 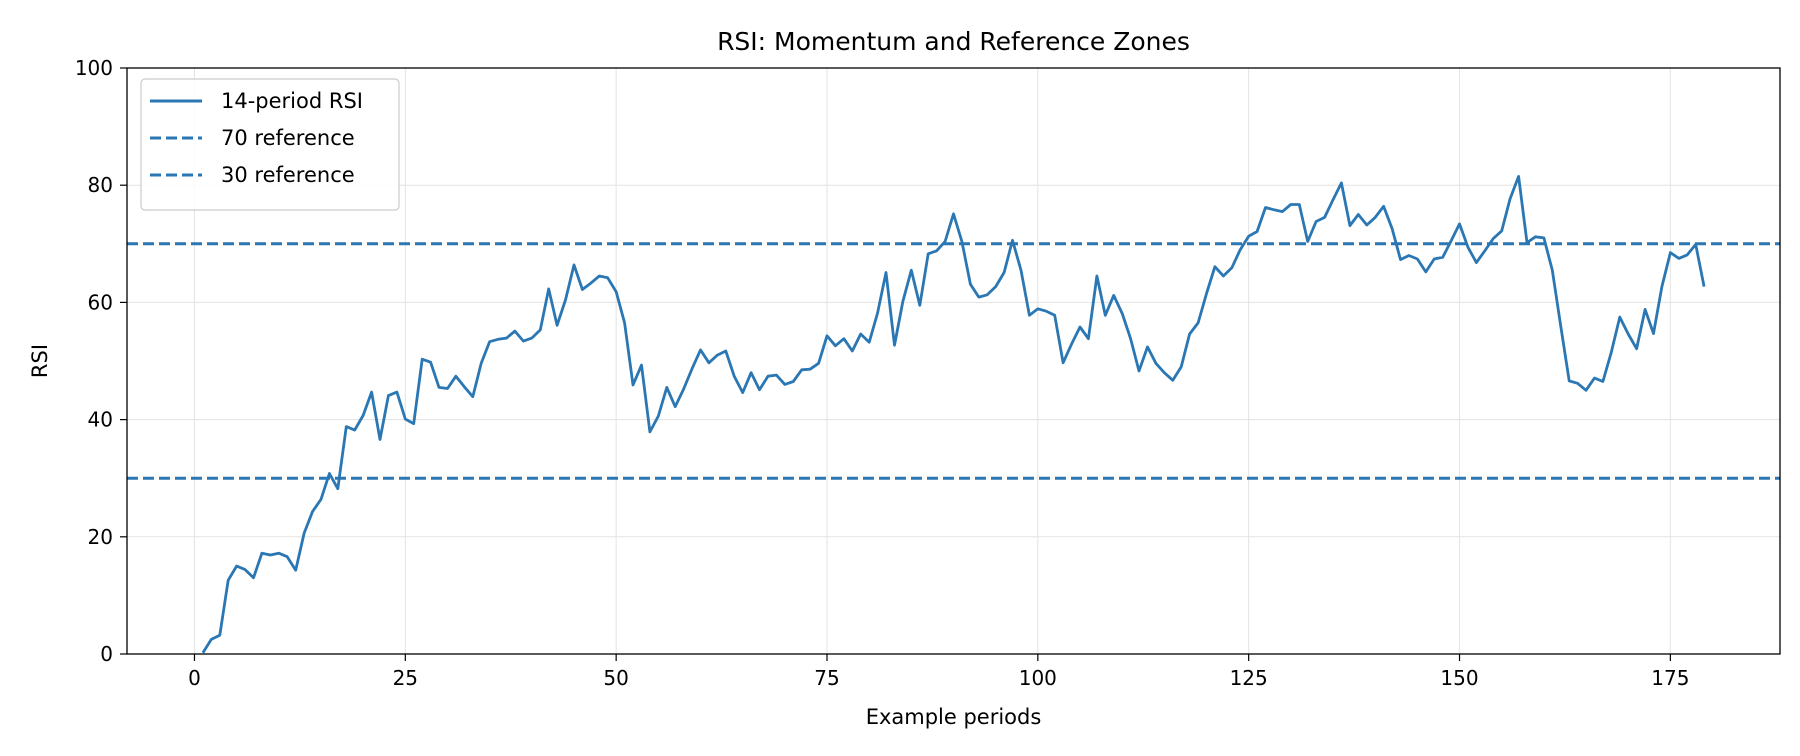 I want to click on x-tick-label: 0, so click(x=194, y=678).